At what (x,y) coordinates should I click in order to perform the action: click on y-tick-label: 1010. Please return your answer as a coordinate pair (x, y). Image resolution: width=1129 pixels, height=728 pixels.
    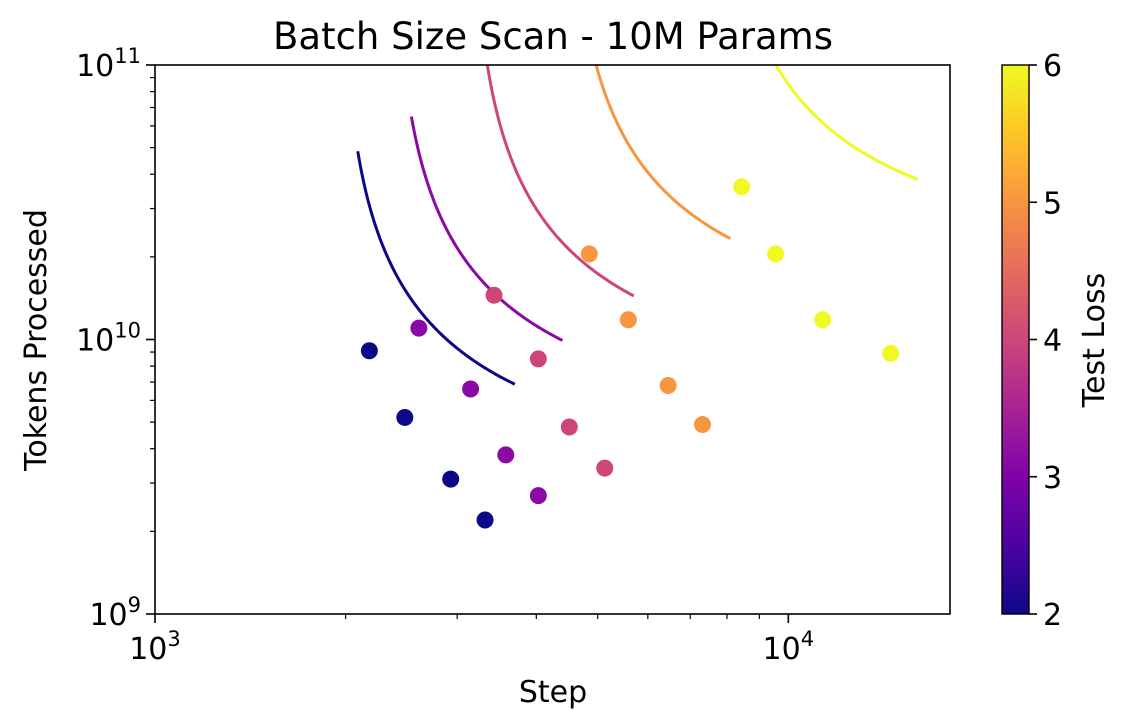
    Looking at the image, I should click on (108, 339).